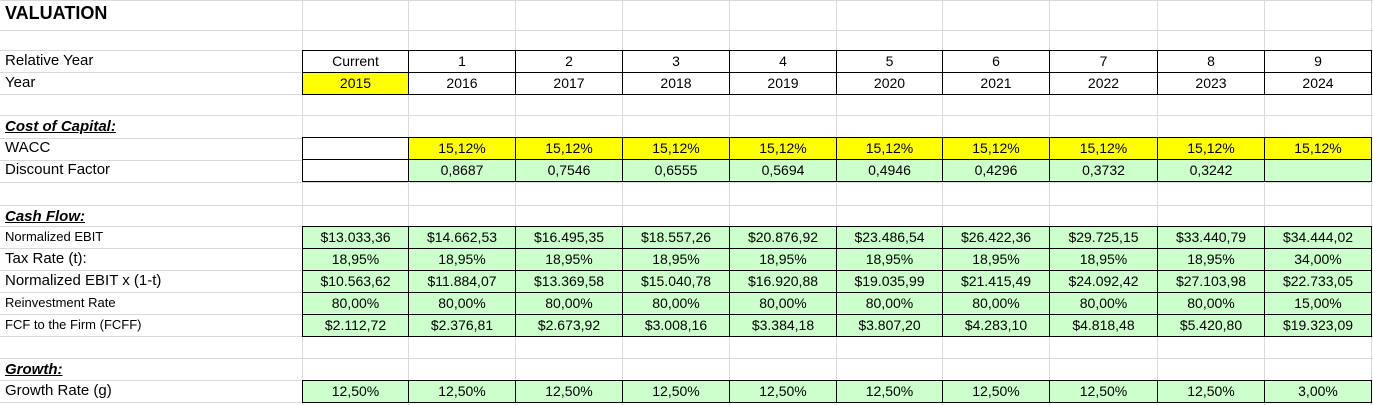 The width and height of the screenshot is (1373, 405). Describe the element at coordinates (783, 237) in the screenshot. I see `cell: $20.876,92` at that location.